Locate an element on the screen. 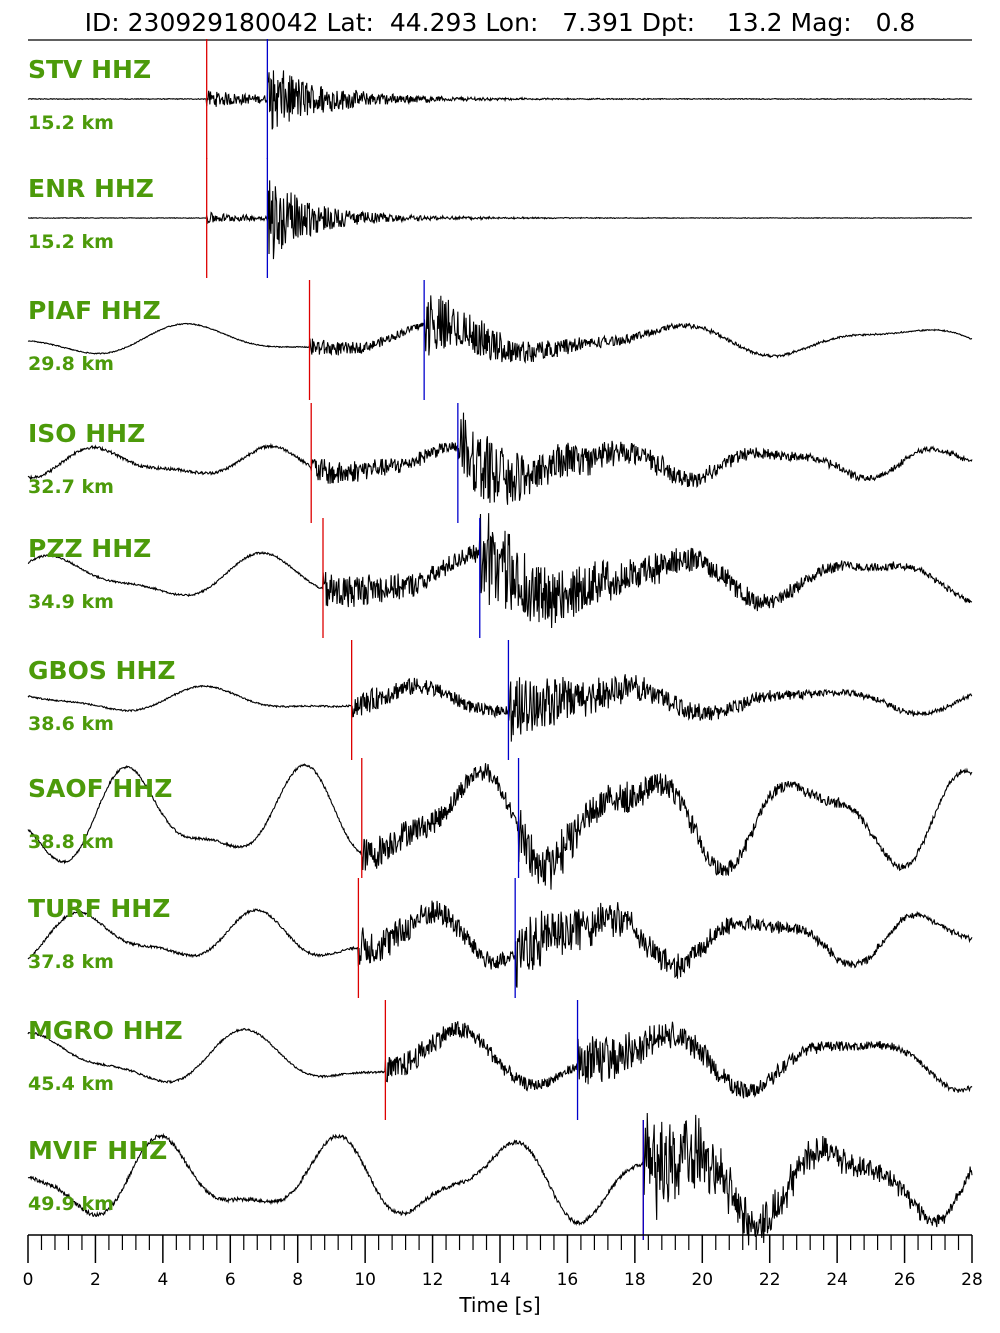 The width and height of the screenshot is (1000, 1333). x-tick-label: 16 is located at coordinates (568, 1280).